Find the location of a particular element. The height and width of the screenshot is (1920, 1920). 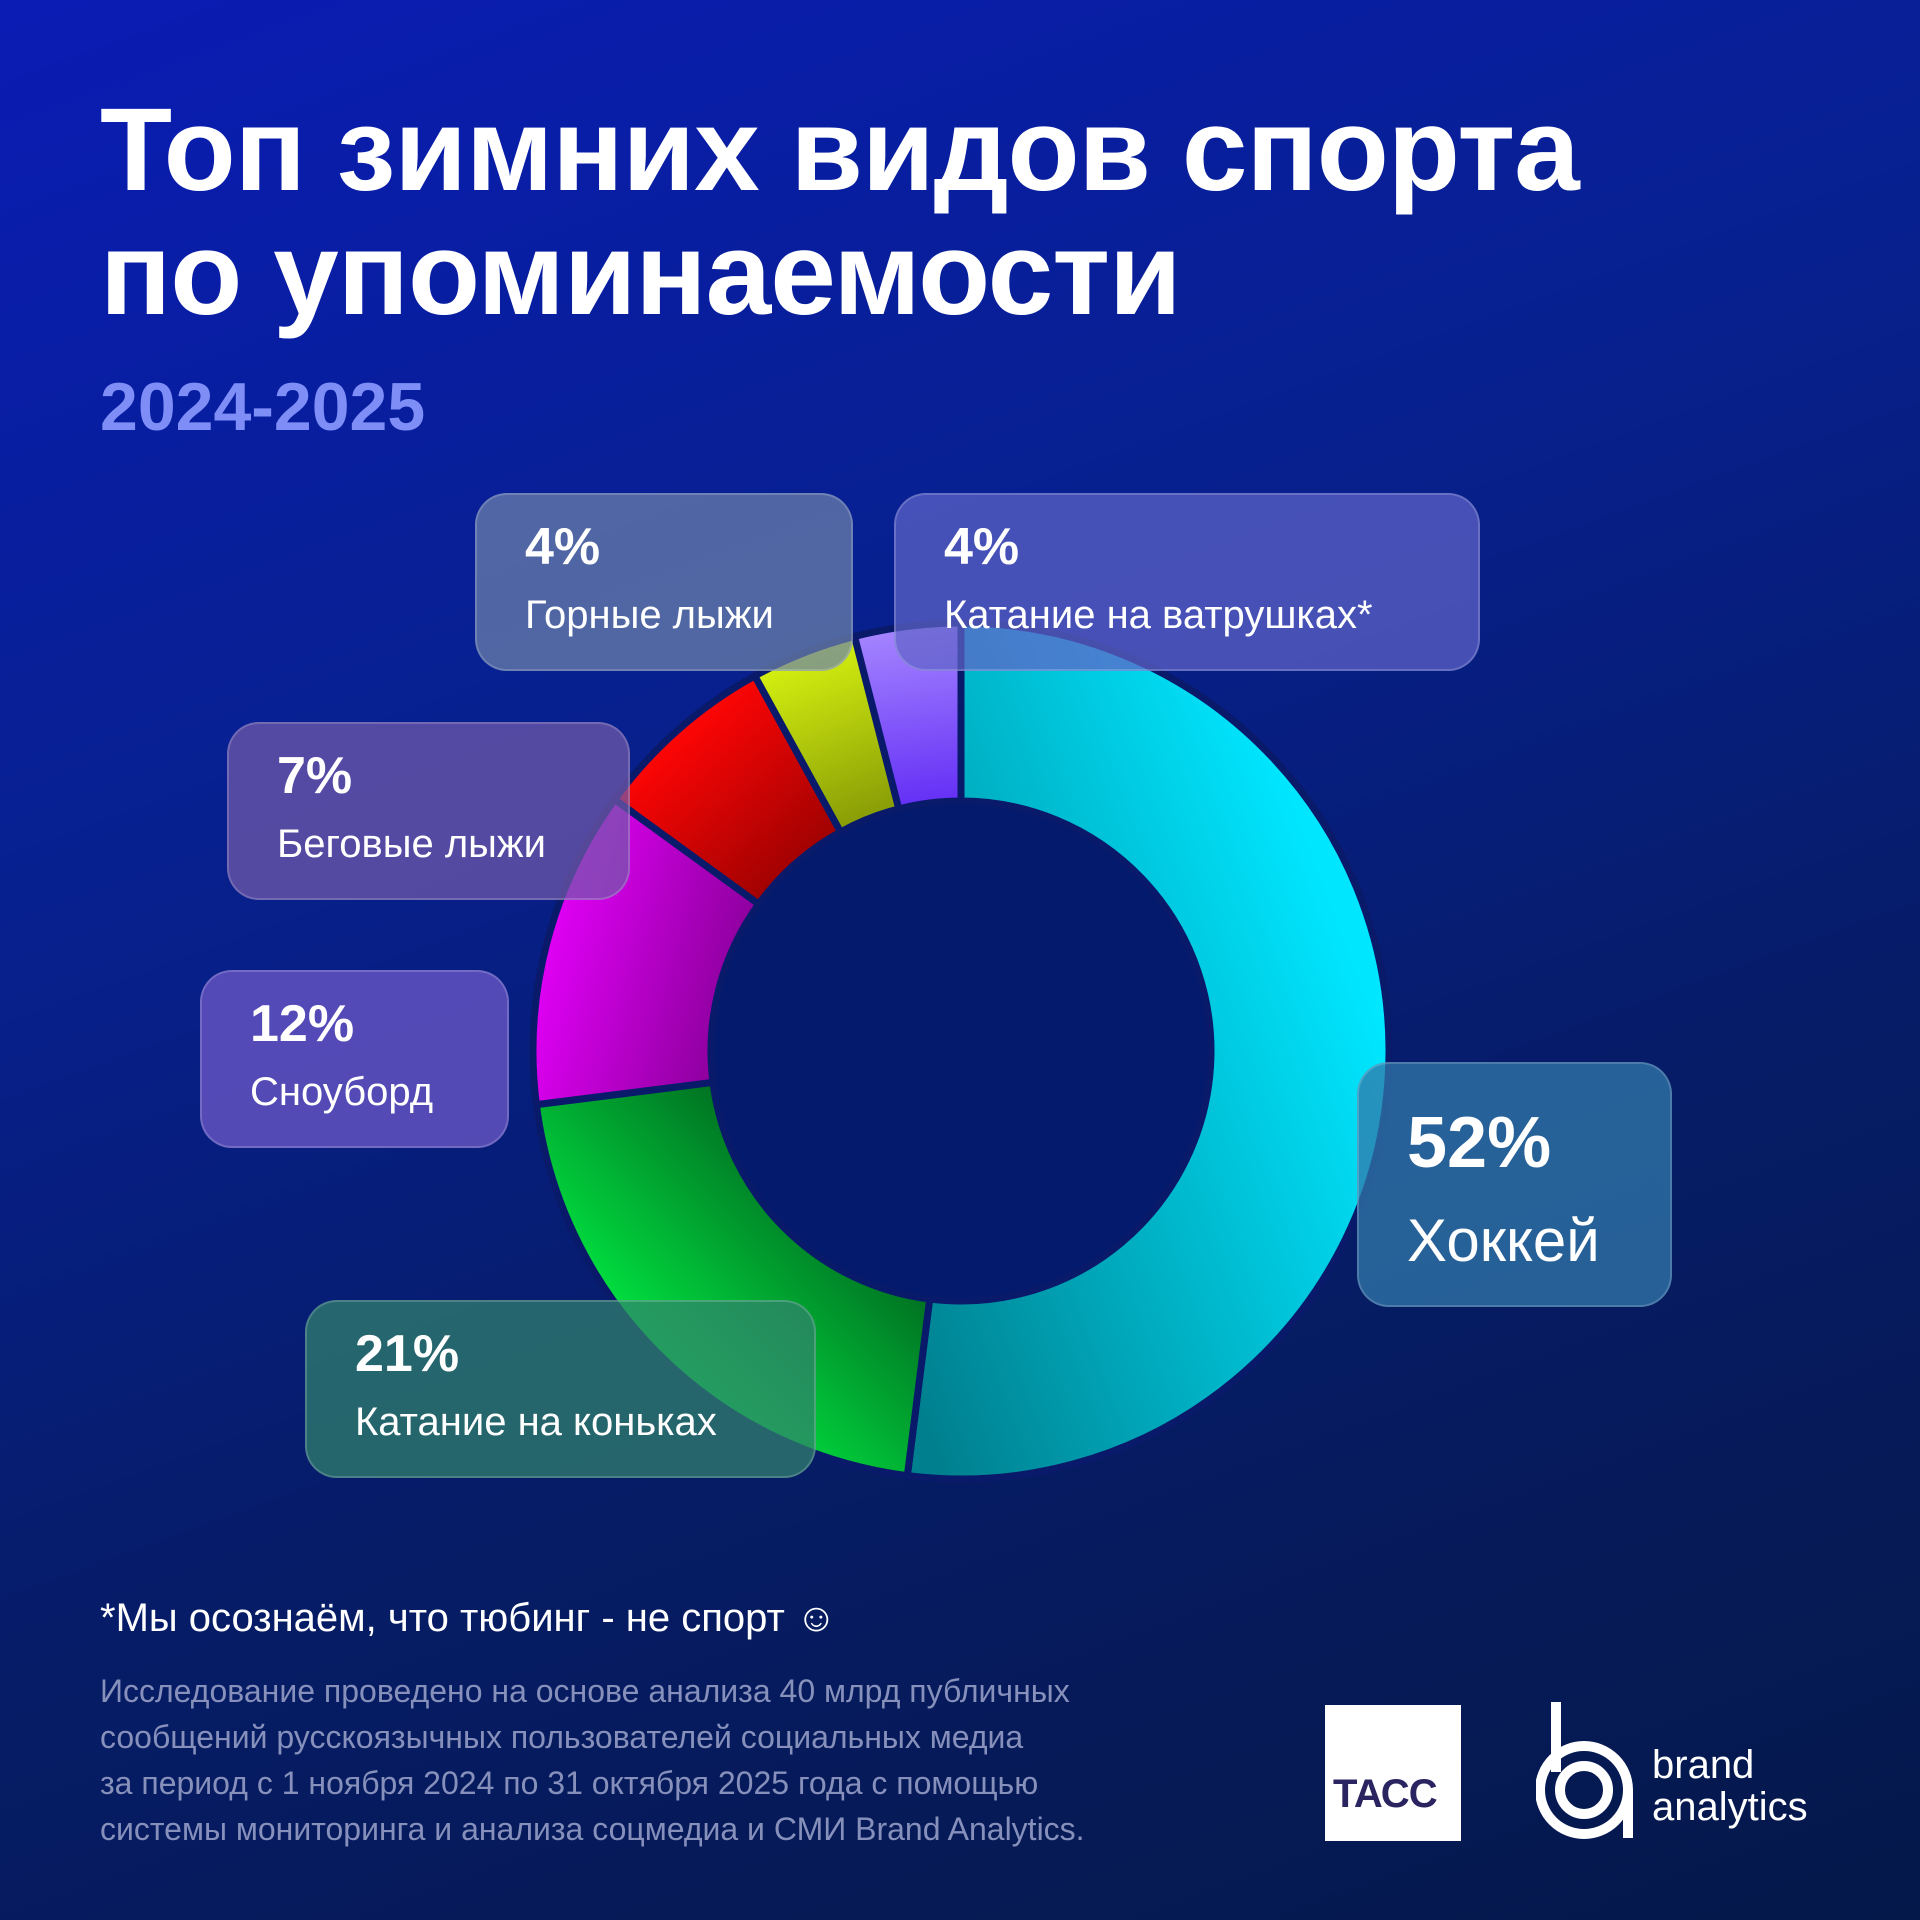

label-hockey: 52% Хоккей is located at coordinates (1514, 1184).